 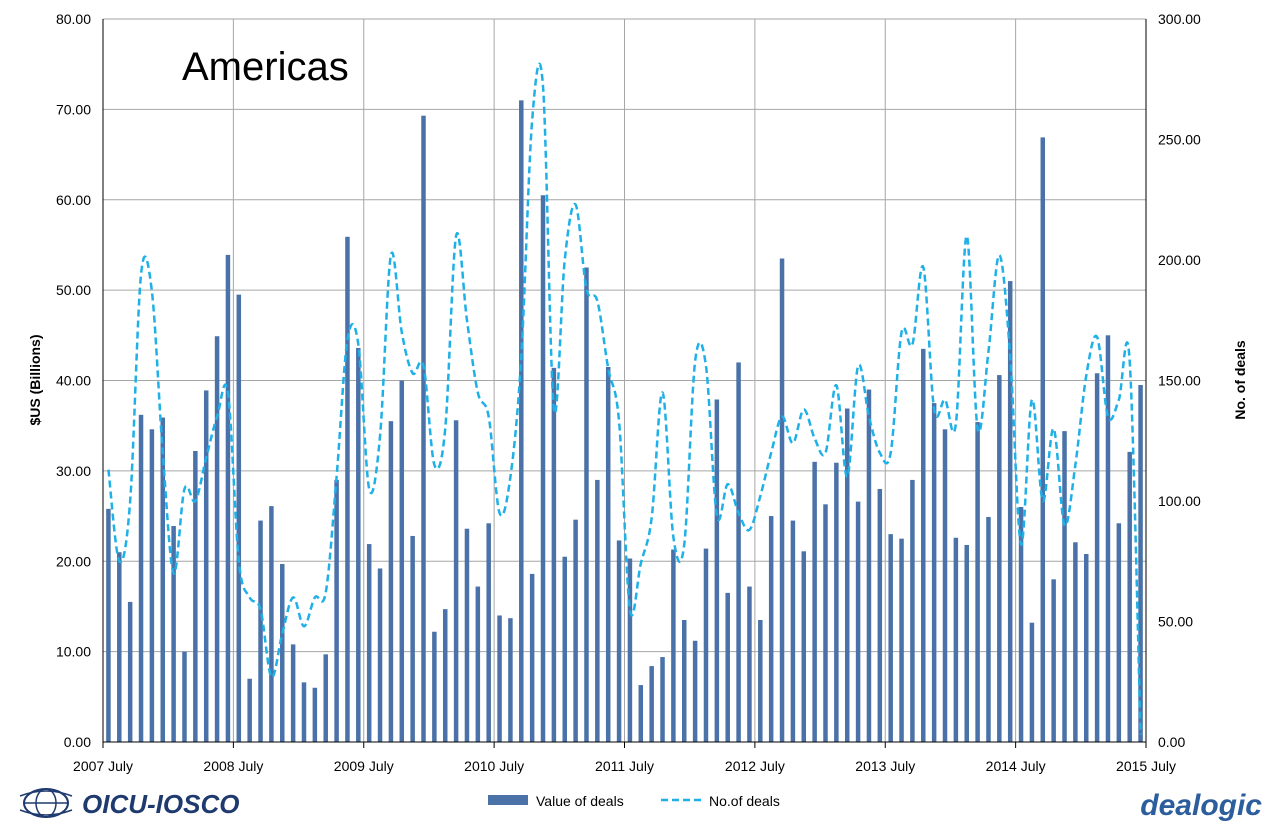 What do you see at coordinates (744, 801) in the screenshot?
I see `legend-line-label: No.of deals` at bounding box center [744, 801].